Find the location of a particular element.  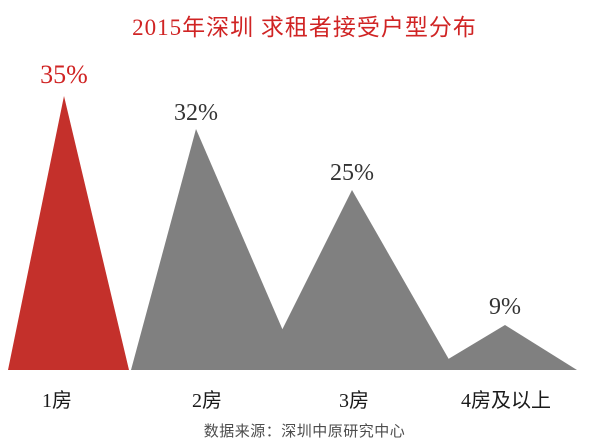

value-label-3房: 25% is located at coordinates (352, 173).